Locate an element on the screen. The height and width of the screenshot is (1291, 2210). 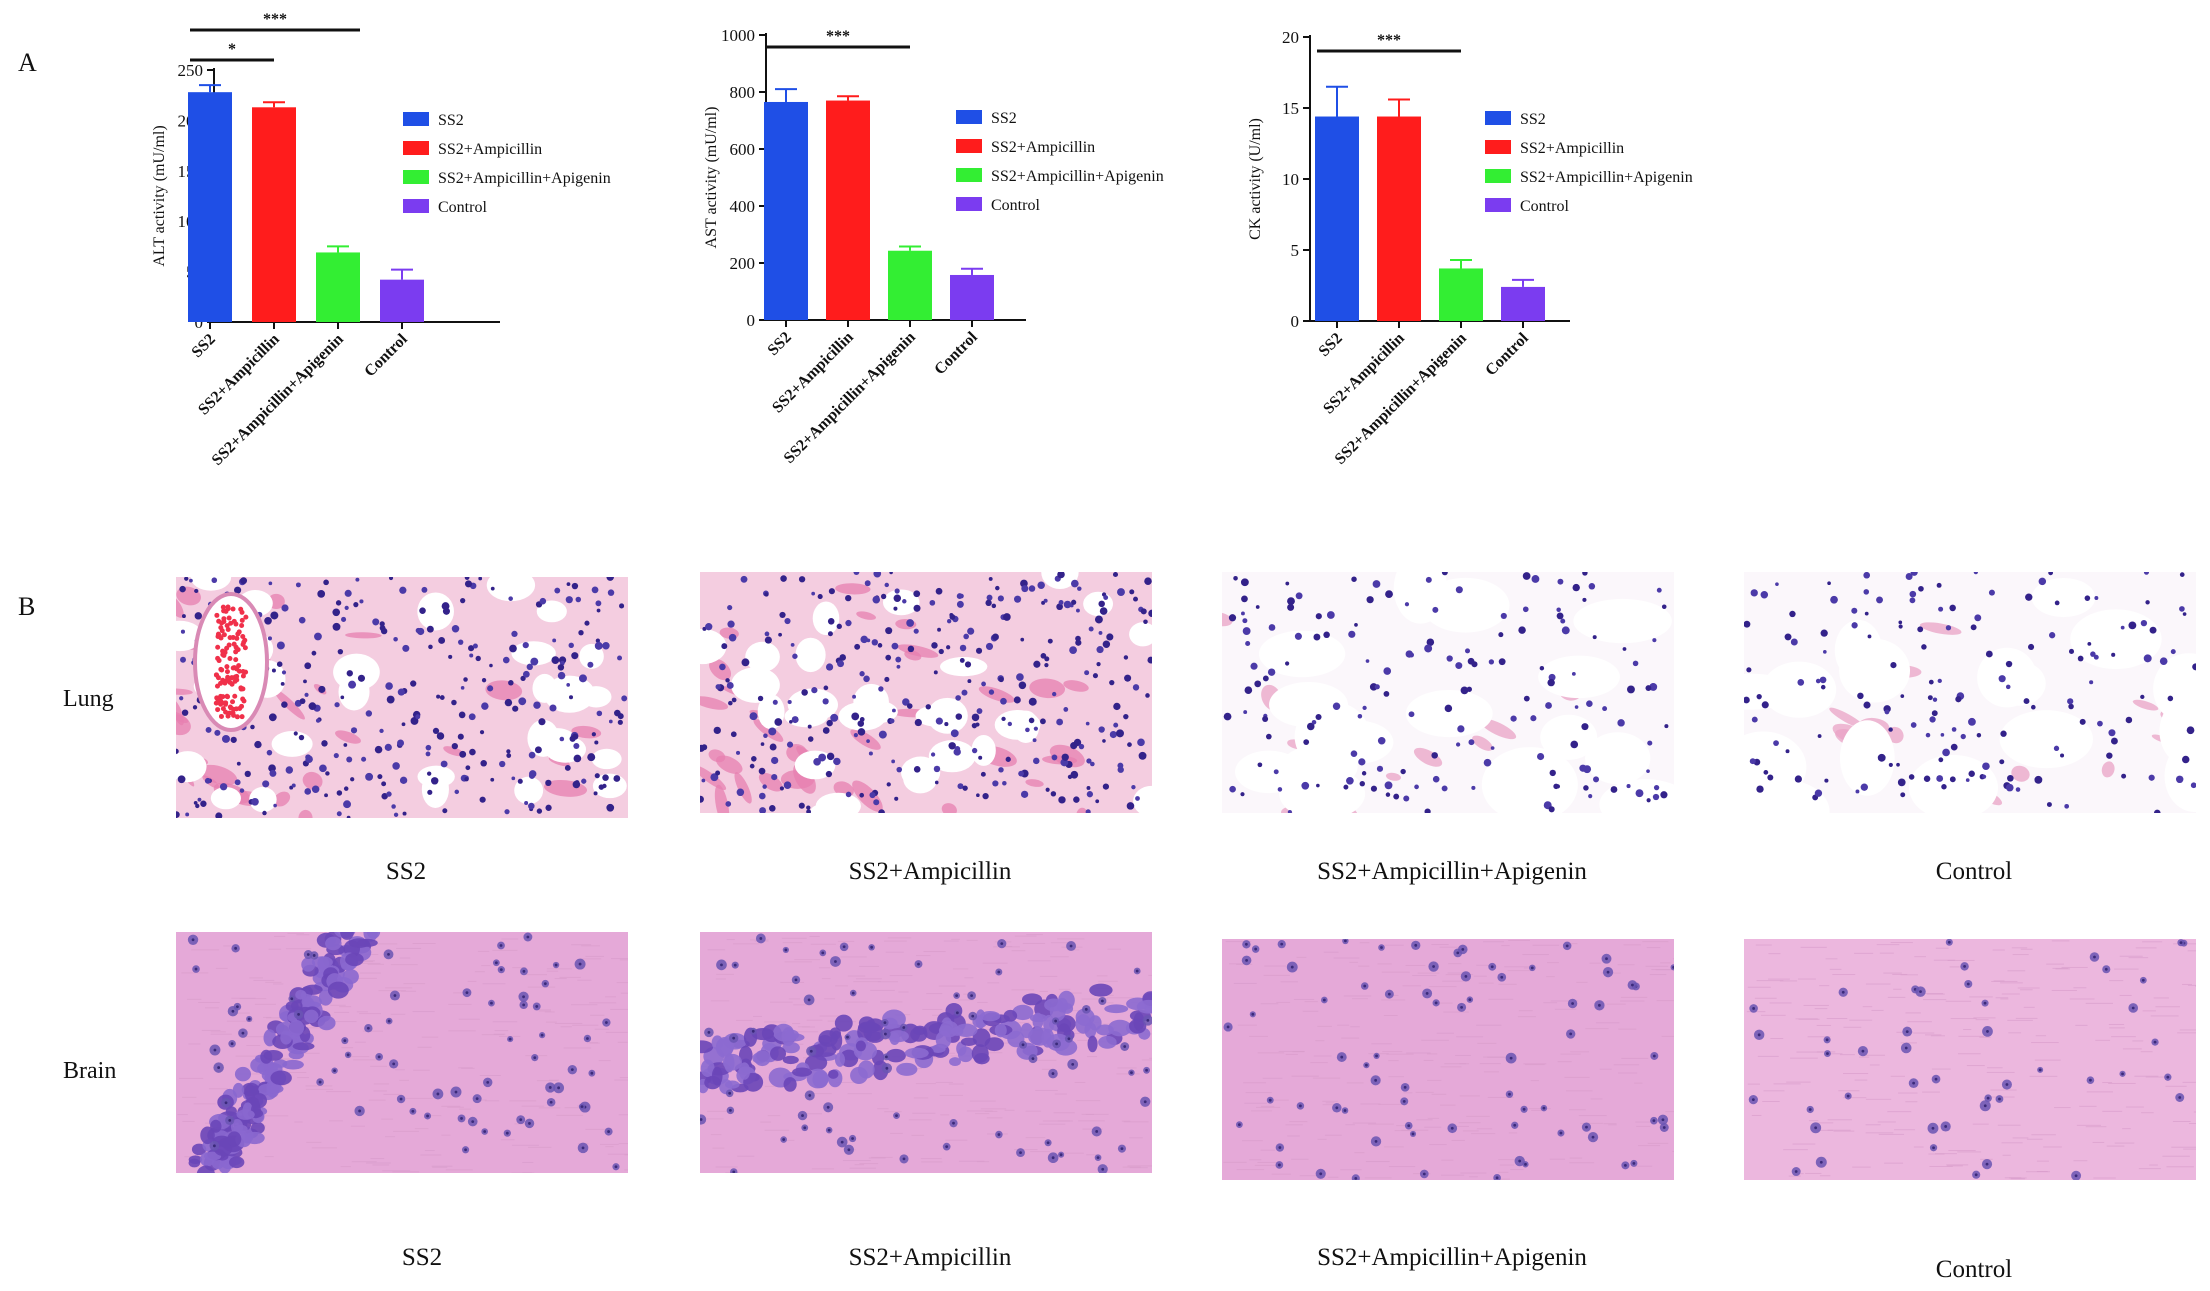
lung-micrograph-ss2-ampicillin is located at coordinates (926, 692).